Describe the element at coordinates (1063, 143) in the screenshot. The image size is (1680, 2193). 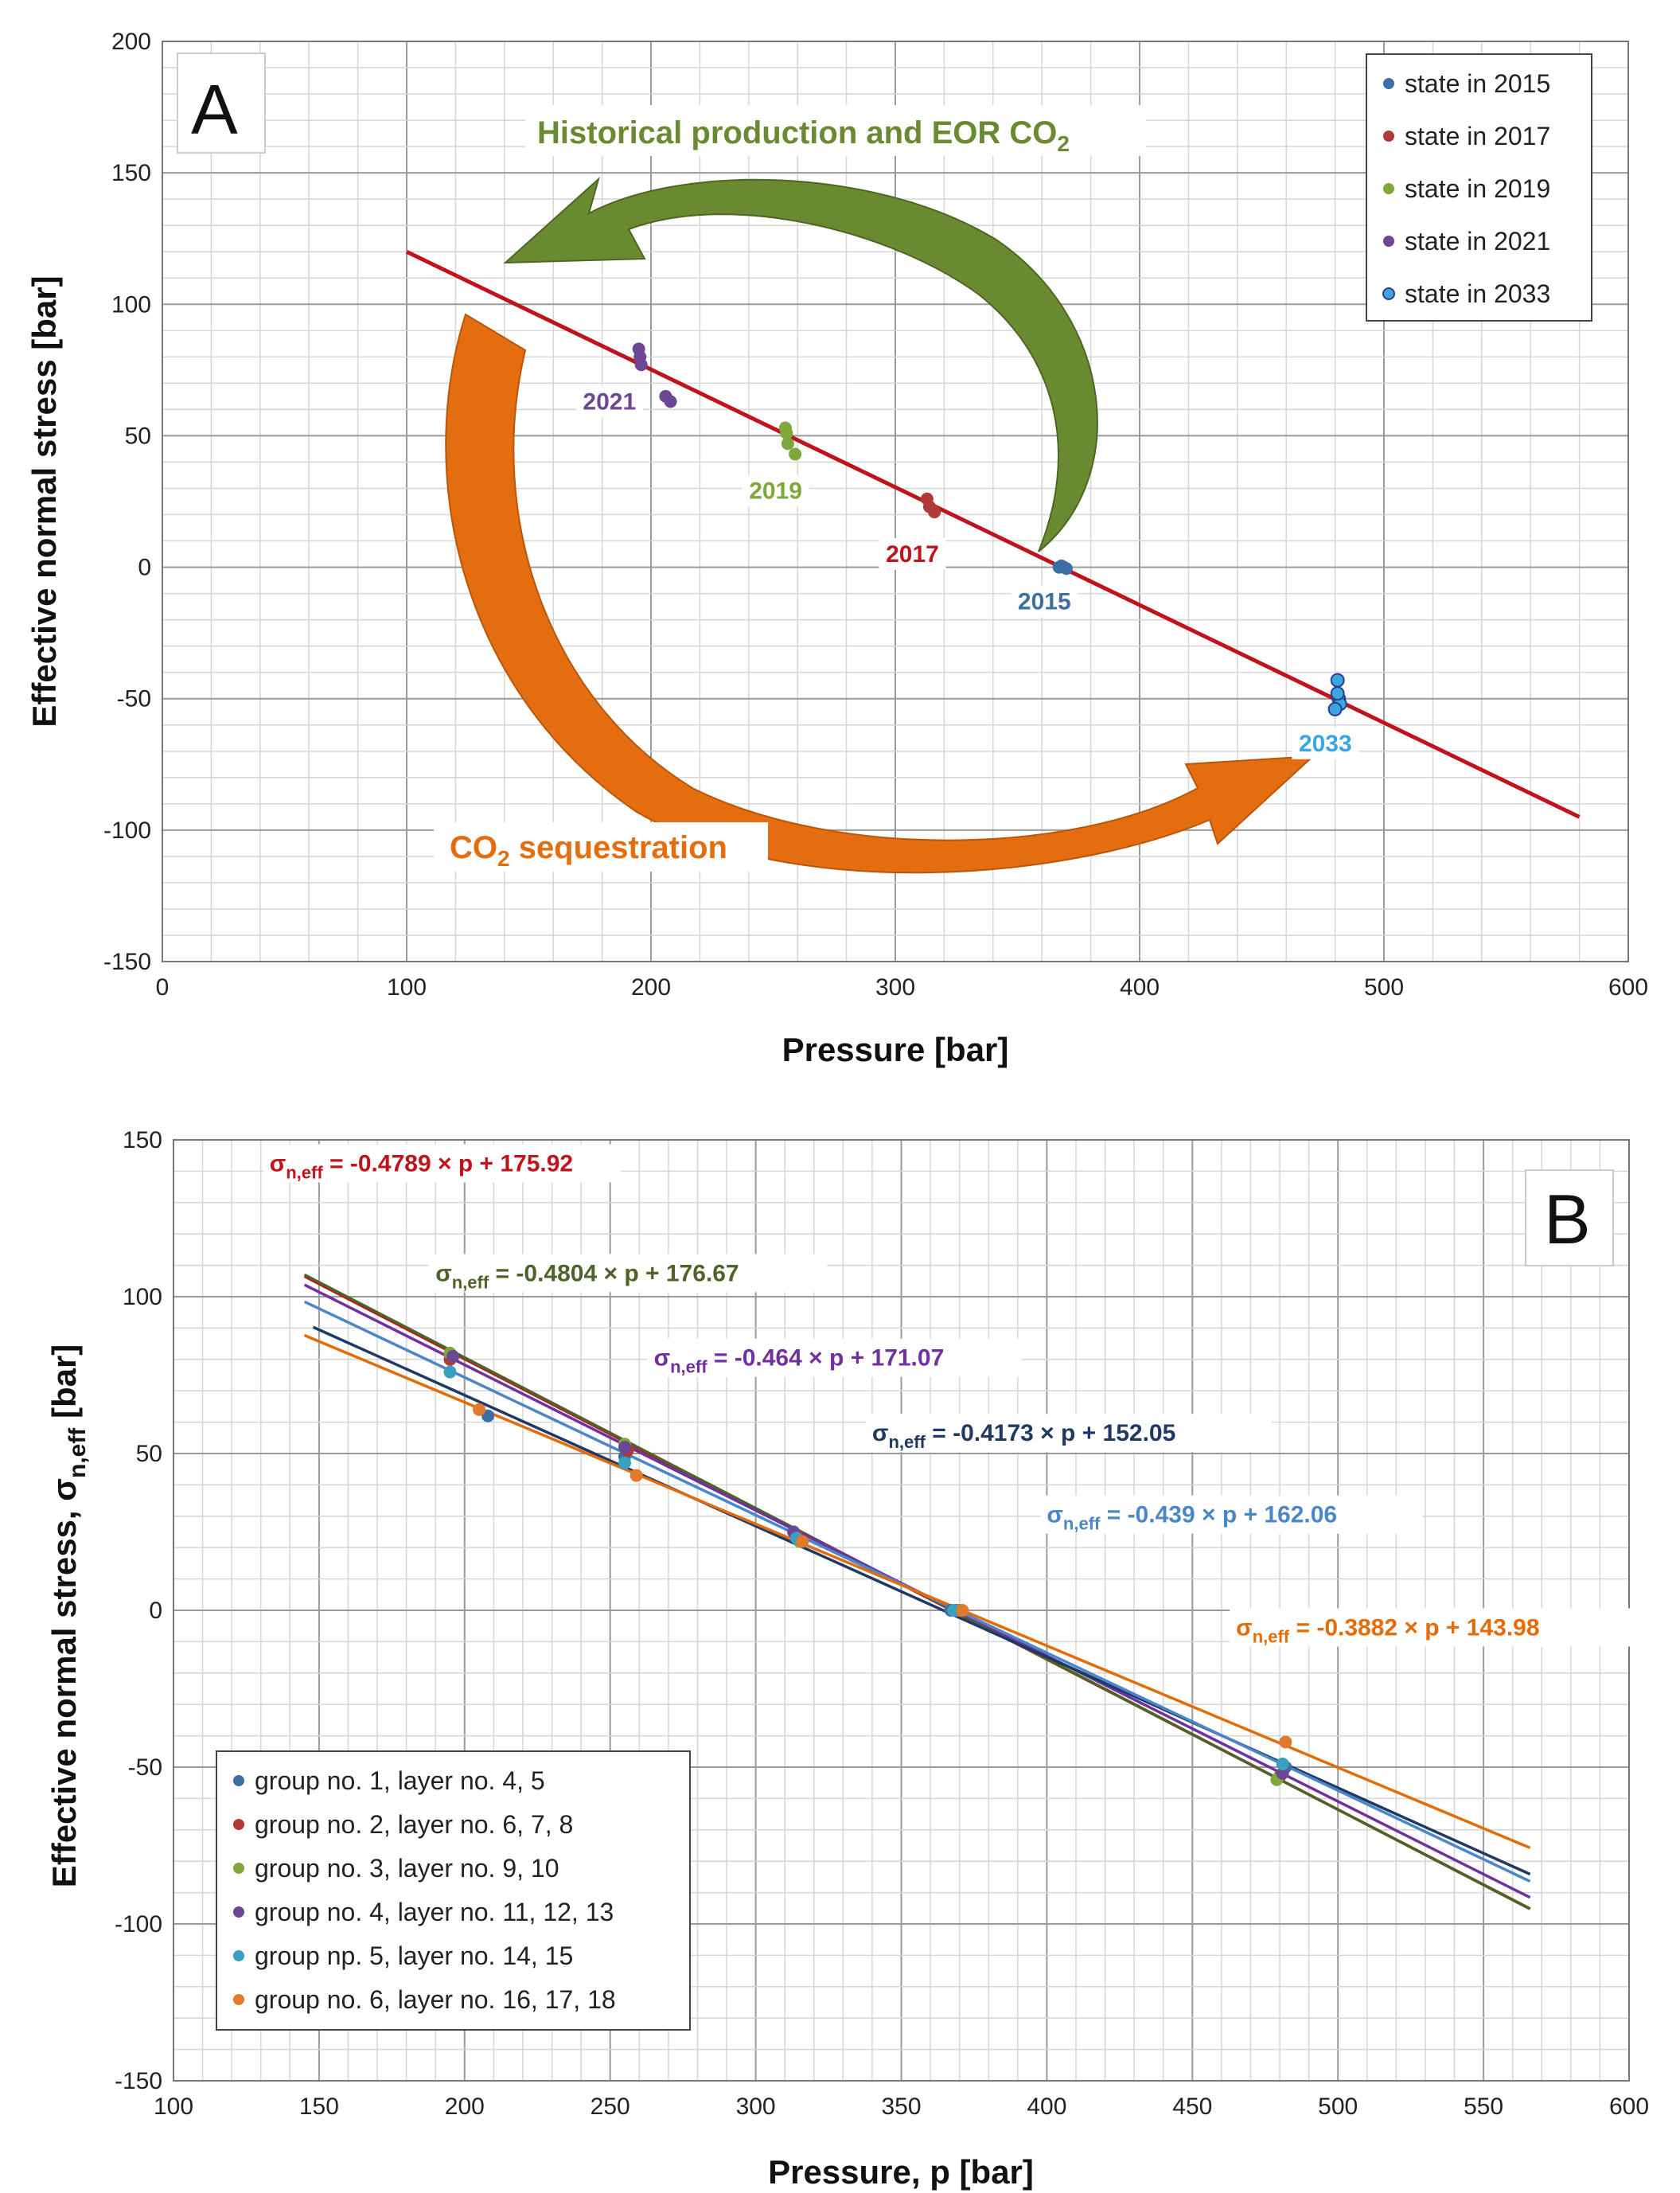
I see `green-annotation-subscript: 2` at that location.